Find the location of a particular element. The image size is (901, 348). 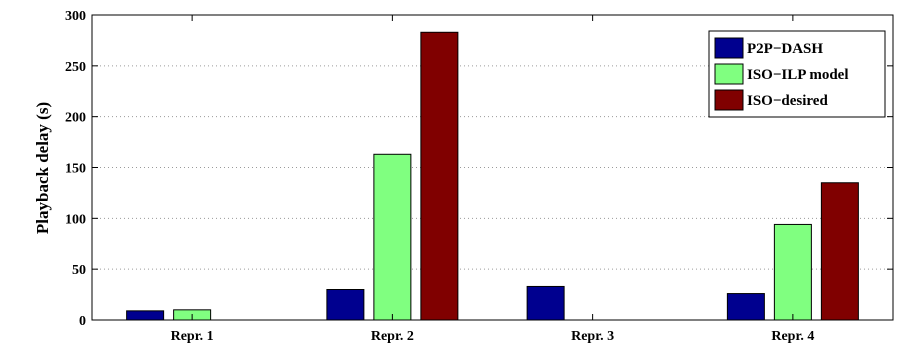

legend-label: P2P−DASH is located at coordinates (785, 49).